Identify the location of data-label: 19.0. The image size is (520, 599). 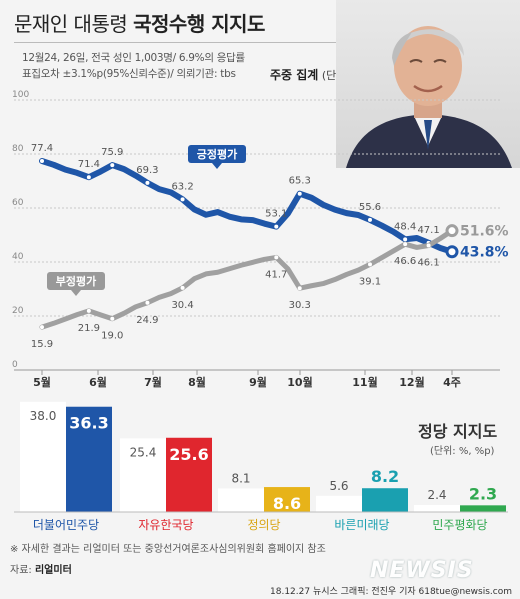
(112, 336).